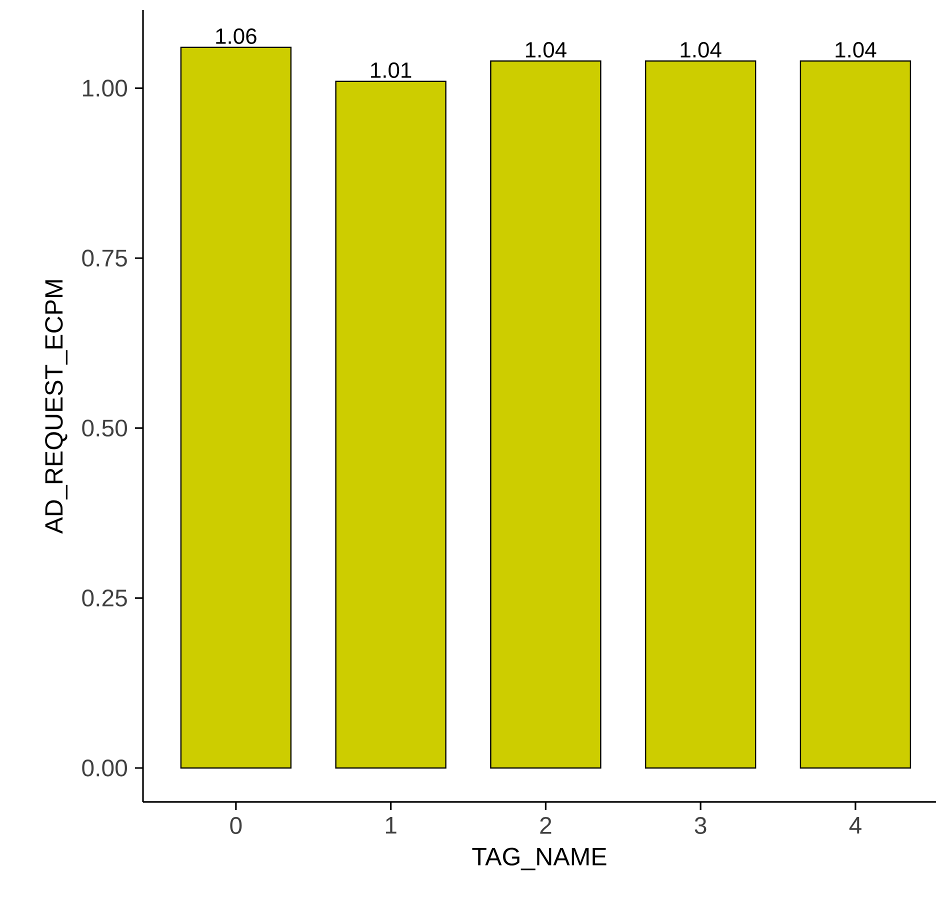  What do you see at coordinates (104, 598) in the screenshot?
I see `y-tick-label: 0.25` at bounding box center [104, 598].